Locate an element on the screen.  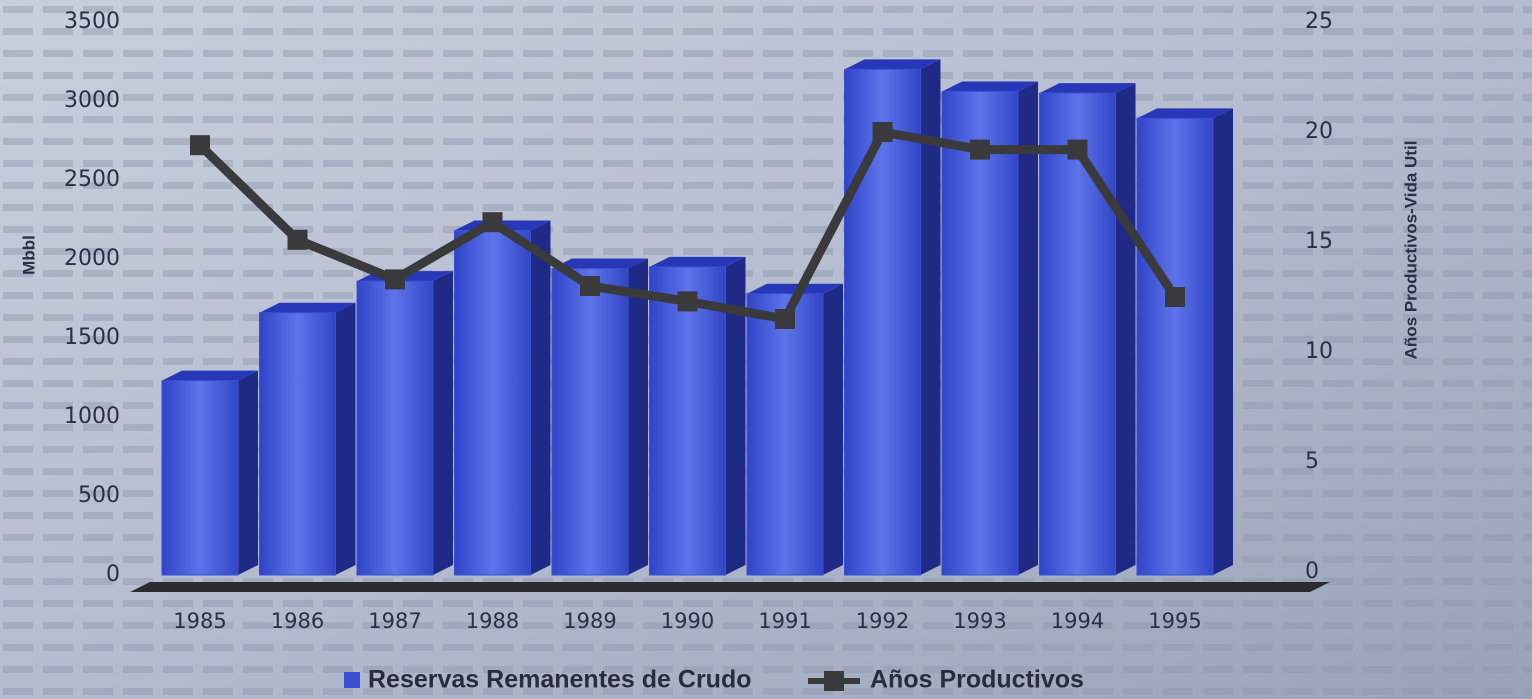
x-tick-label: 1995 is located at coordinates (1174, 621).